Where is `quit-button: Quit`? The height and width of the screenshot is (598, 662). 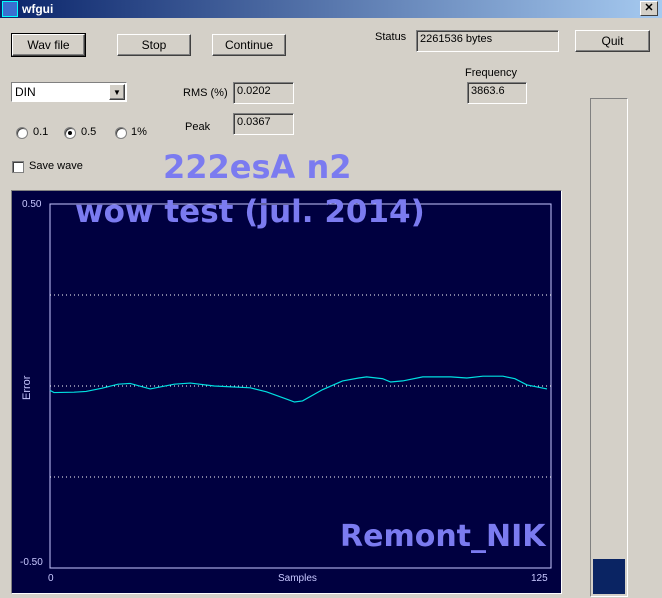
quit-button: Quit is located at coordinates (612, 41).